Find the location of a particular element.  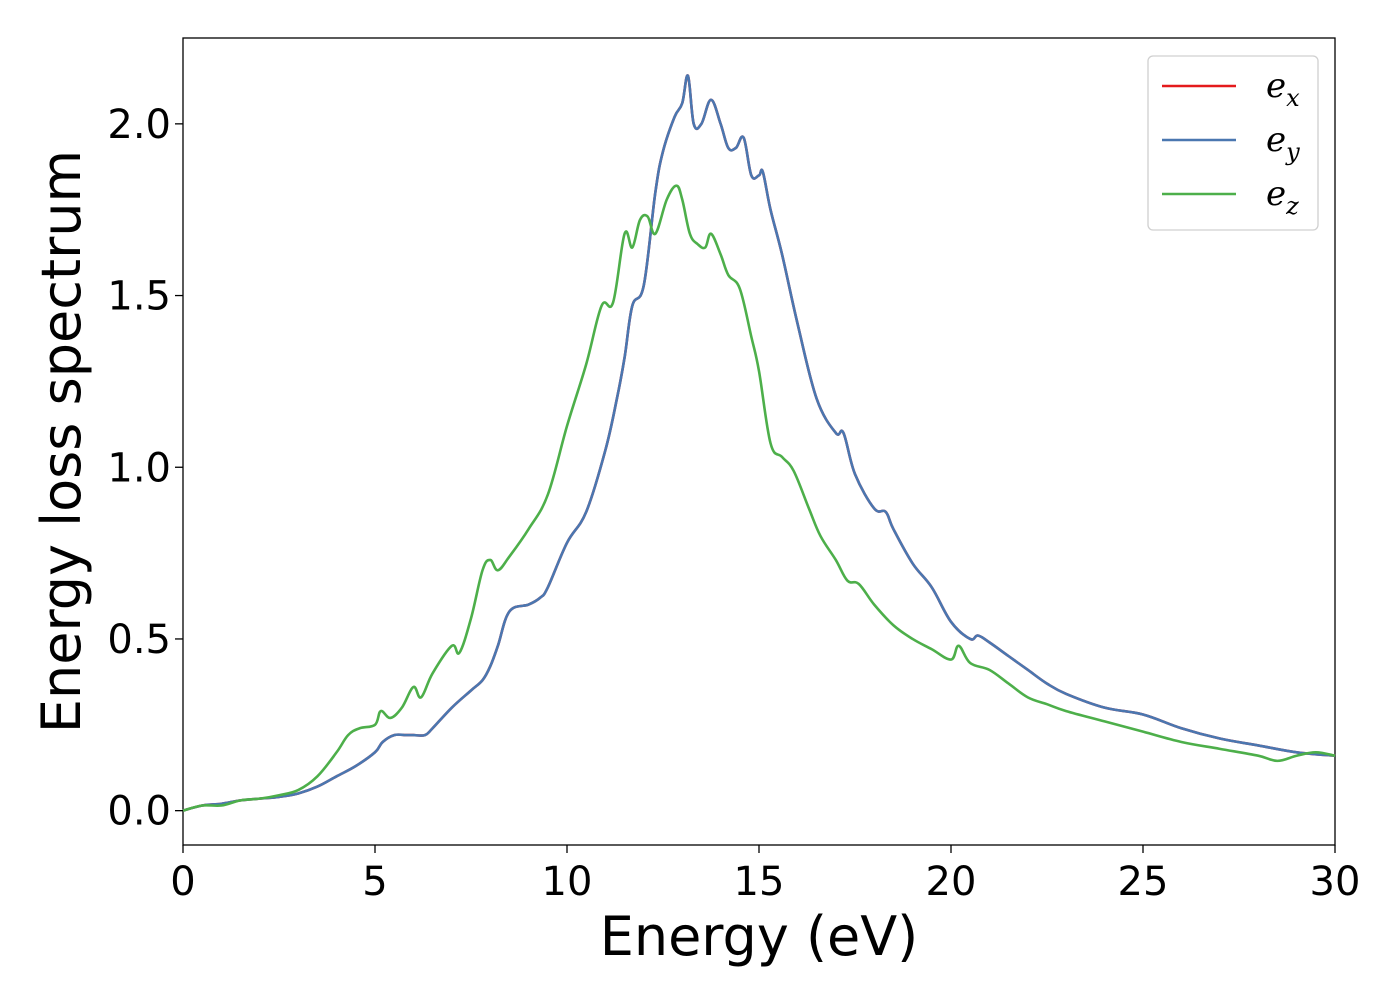

x-tick-label: 25 is located at coordinates (1143, 882).